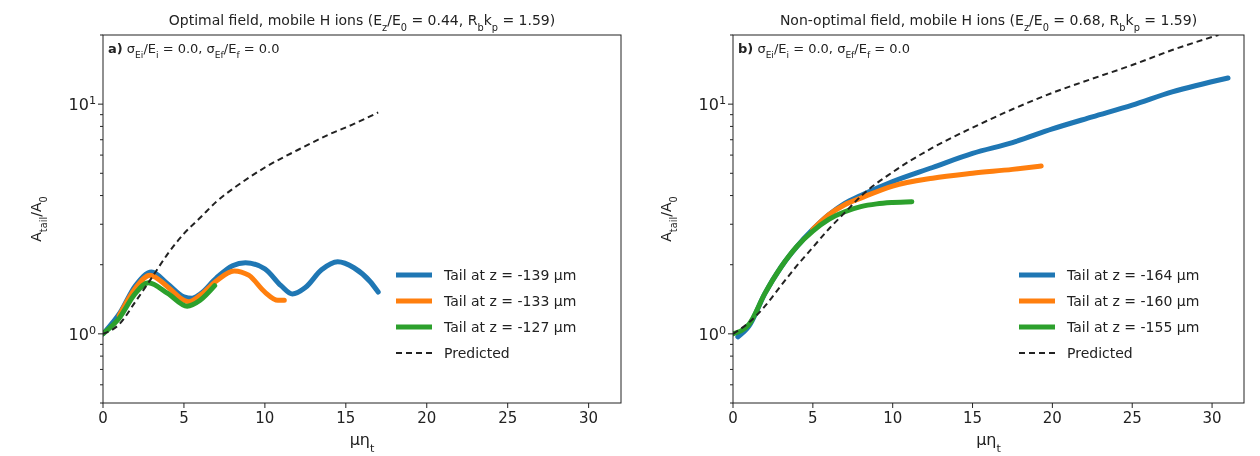 The width and height of the screenshot is (1260, 456). Describe the element at coordinates (1133, 327) in the screenshot. I see `legend-label: Tail at z = -155 μm` at that location.